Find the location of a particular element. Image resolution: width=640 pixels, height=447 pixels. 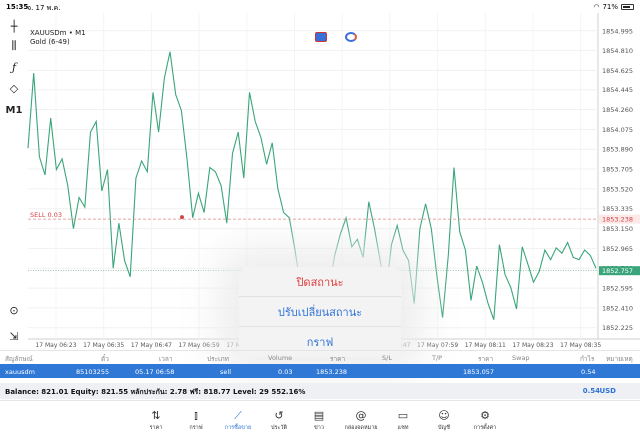

status-bar: 15:35 จ. 17 พ.ค. ◠ 71% is located at coordinates (320, 6).